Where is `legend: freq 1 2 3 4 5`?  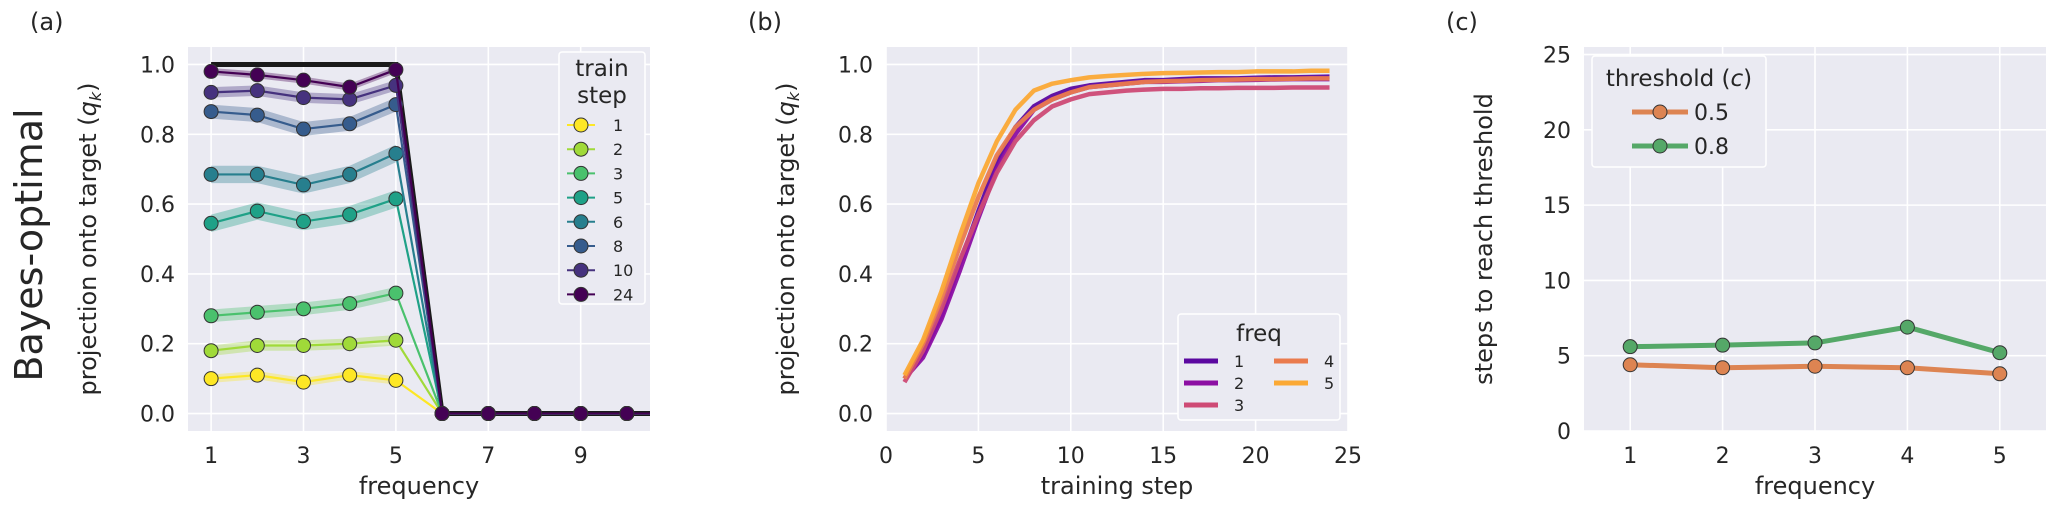
legend: freq 1 2 3 4 5 is located at coordinates (1259, 367).